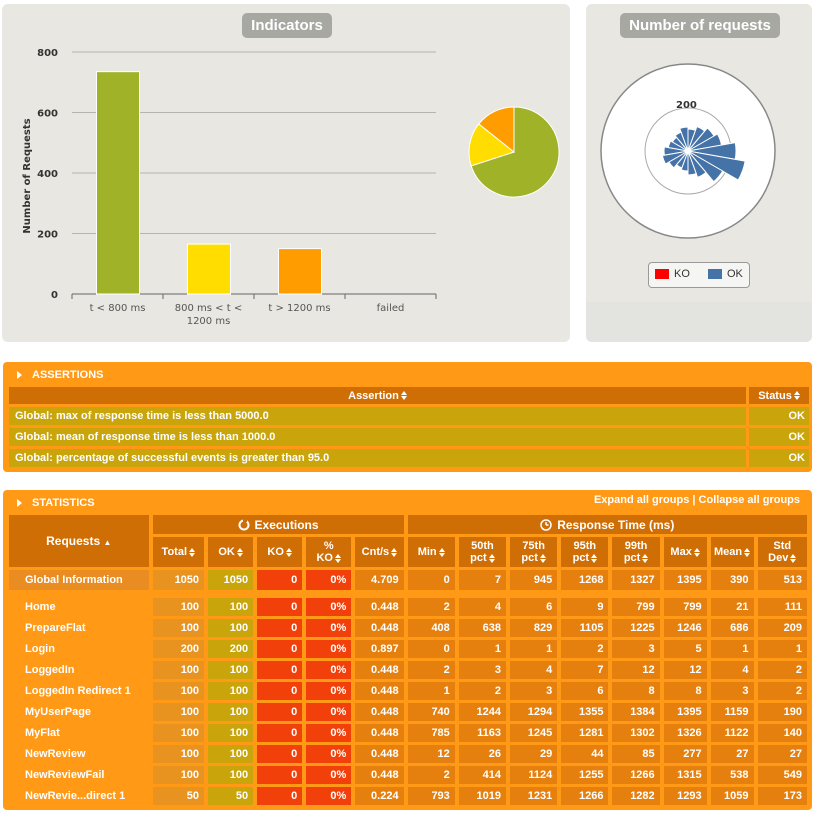  Describe the element at coordinates (735, 274) in the screenshot. I see `legend-ok-label: OK` at that location.